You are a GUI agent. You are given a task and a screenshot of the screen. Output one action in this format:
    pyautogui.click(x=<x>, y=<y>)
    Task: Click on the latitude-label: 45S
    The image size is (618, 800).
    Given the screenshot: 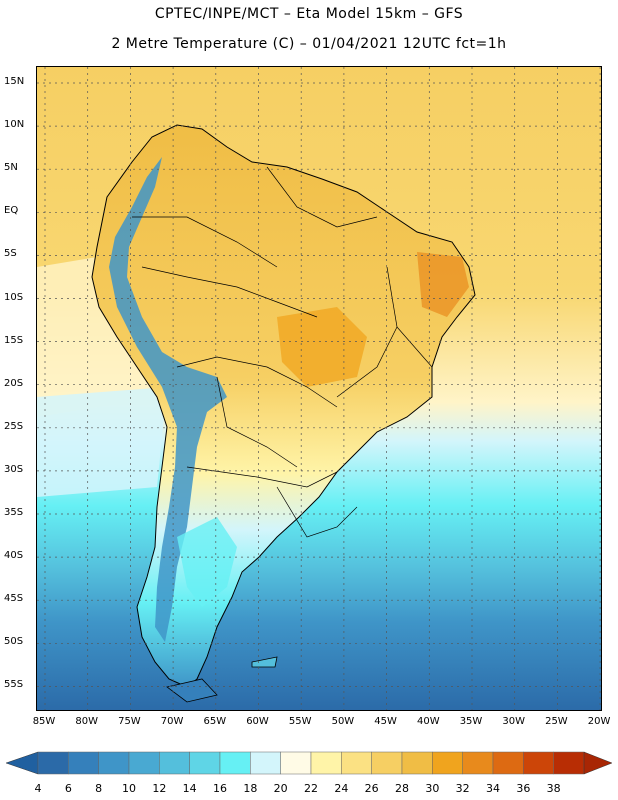 What is the action you would take?
    pyautogui.click(x=14, y=599)
    